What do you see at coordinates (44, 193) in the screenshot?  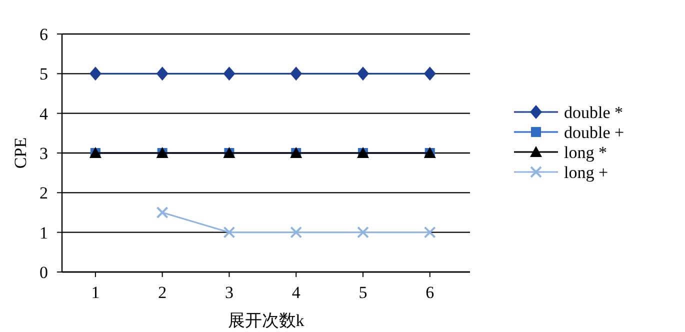 I see `y-tick-label: 2` at bounding box center [44, 193].